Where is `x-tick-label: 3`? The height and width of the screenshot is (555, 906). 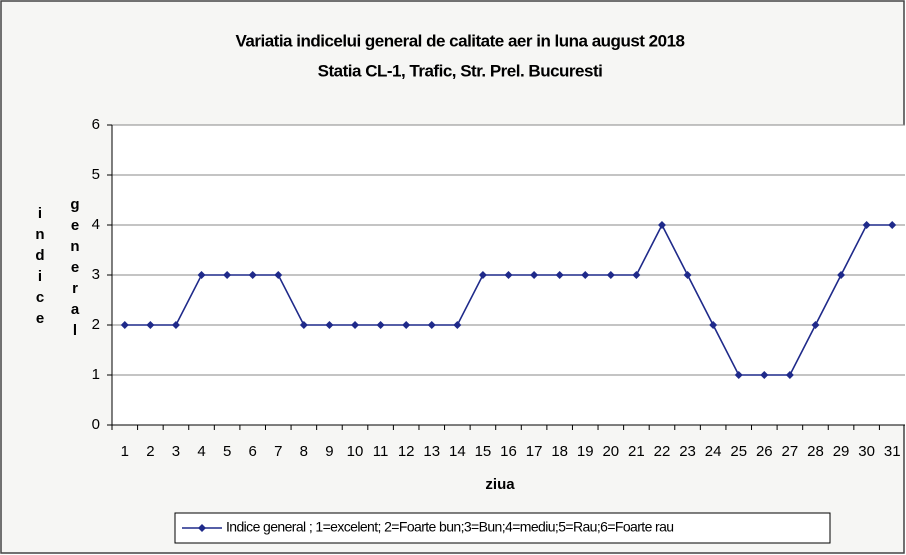 x-tick-label: 3 is located at coordinates (176, 451).